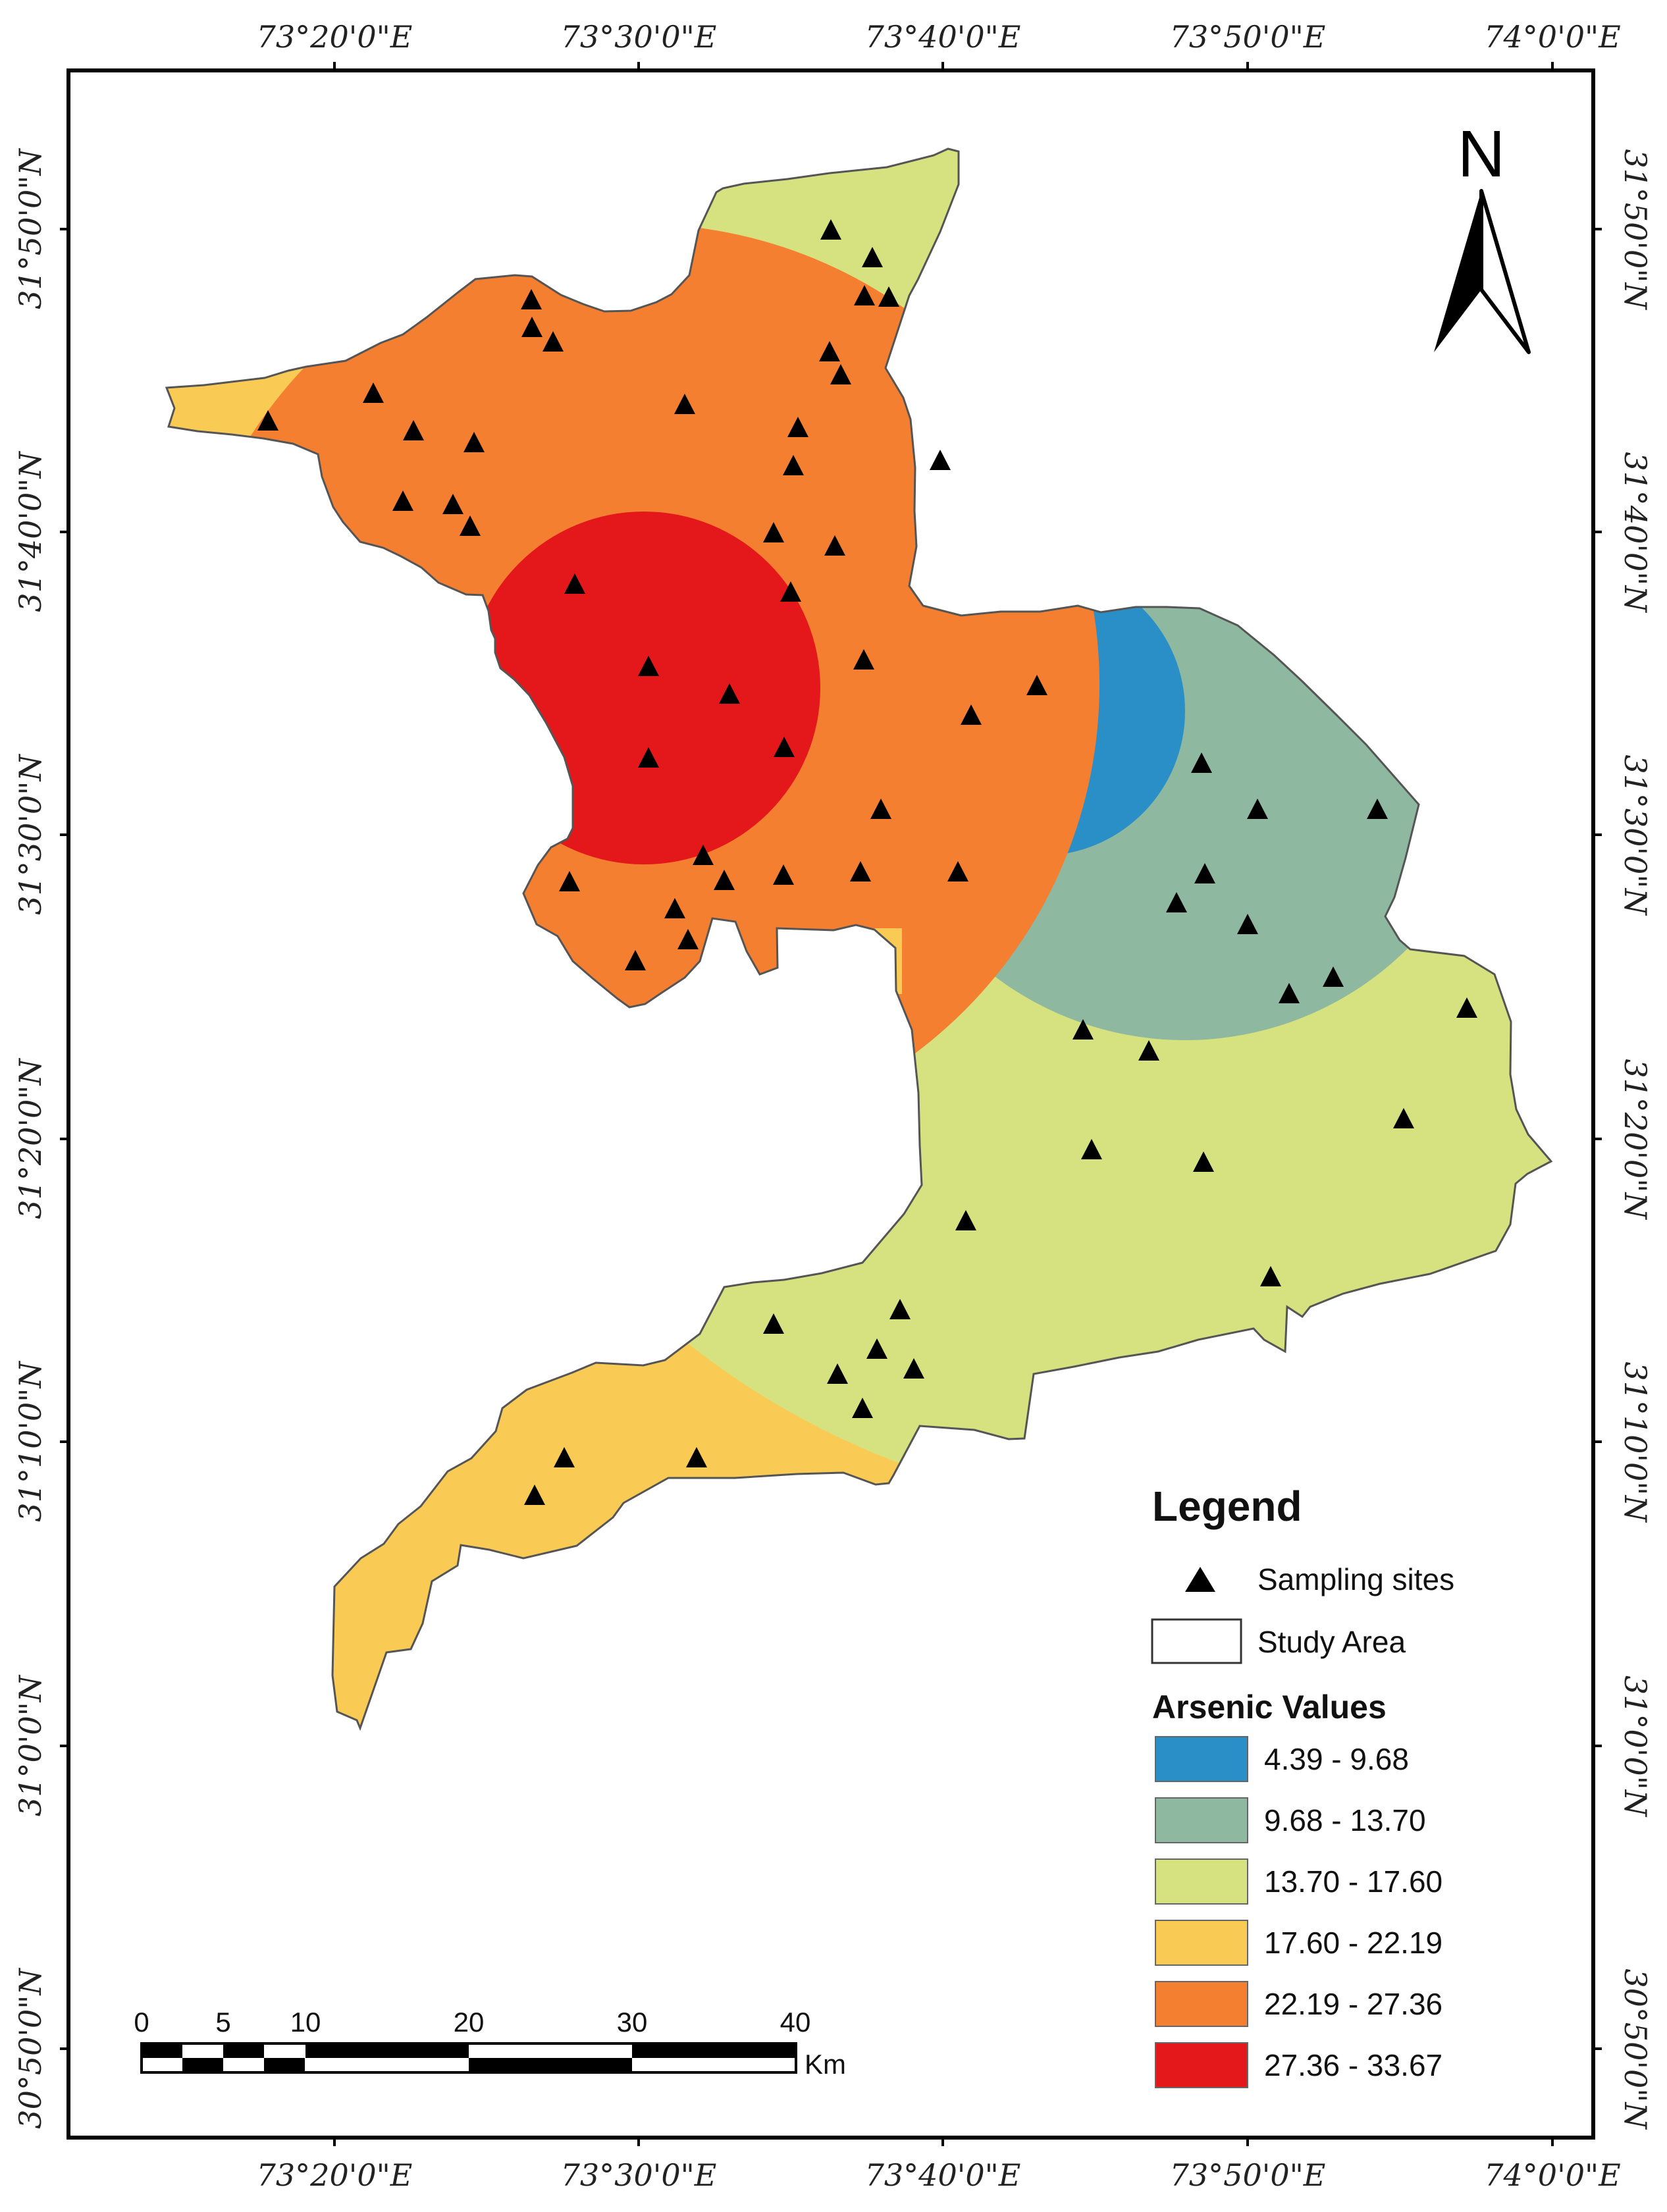  I want to click on scale-tick-label: 10, so click(305, 2022).